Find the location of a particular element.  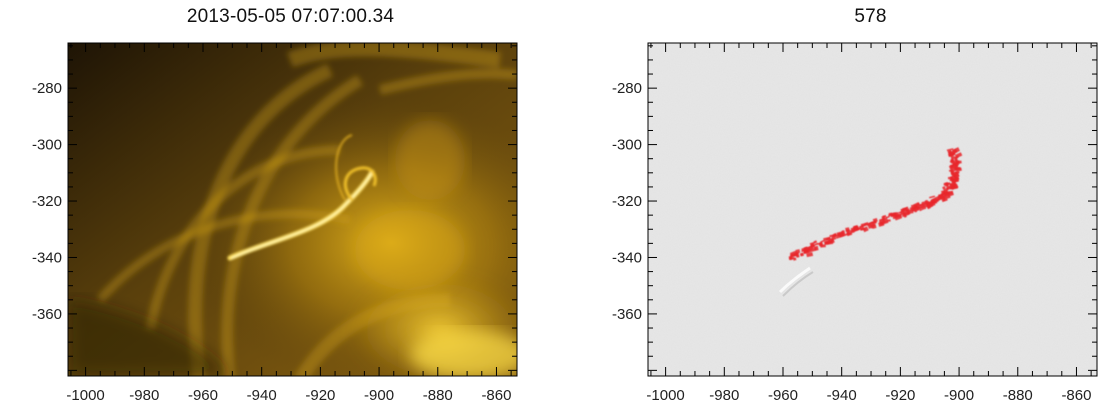

right-panel-title: 578 is located at coordinates (870, 16).